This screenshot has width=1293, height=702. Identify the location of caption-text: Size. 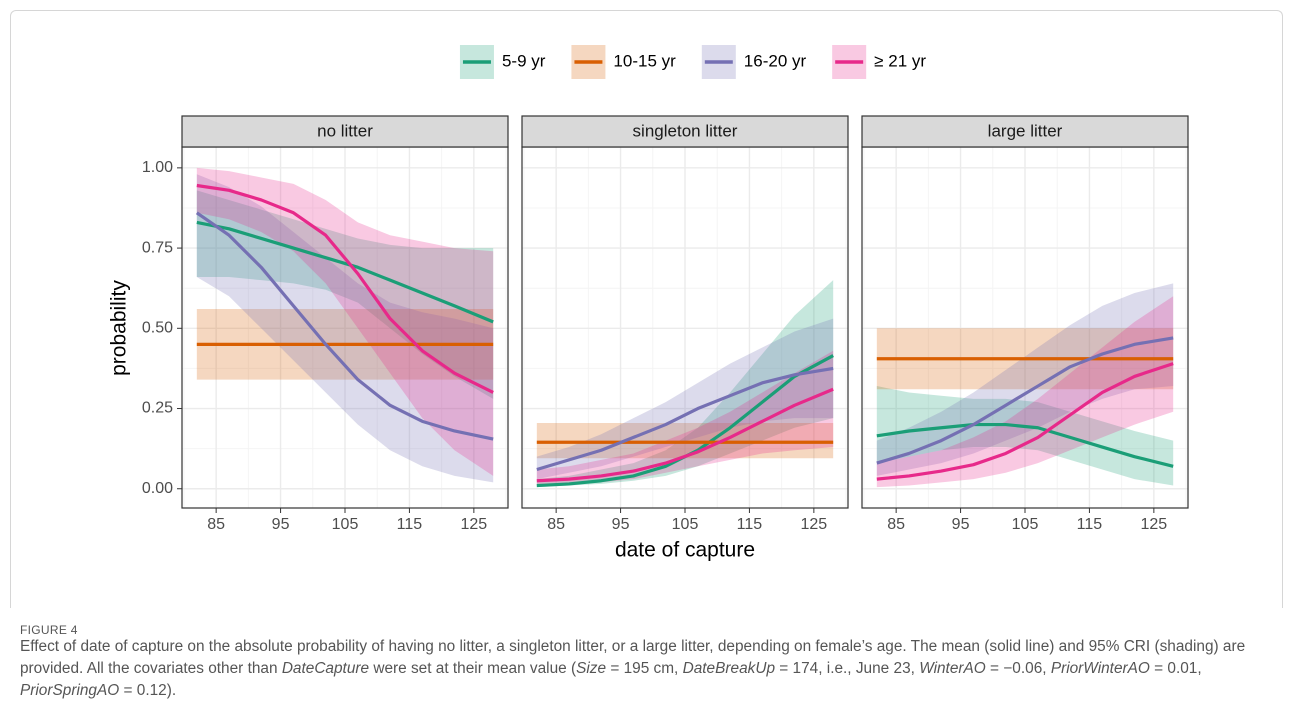
(591, 668).